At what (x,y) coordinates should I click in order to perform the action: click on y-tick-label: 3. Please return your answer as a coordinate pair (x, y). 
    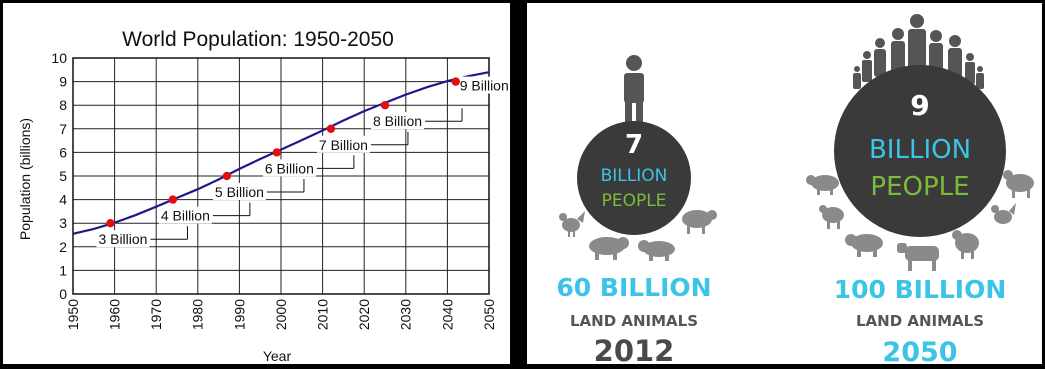
    Looking at the image, I should click on (63, 223).